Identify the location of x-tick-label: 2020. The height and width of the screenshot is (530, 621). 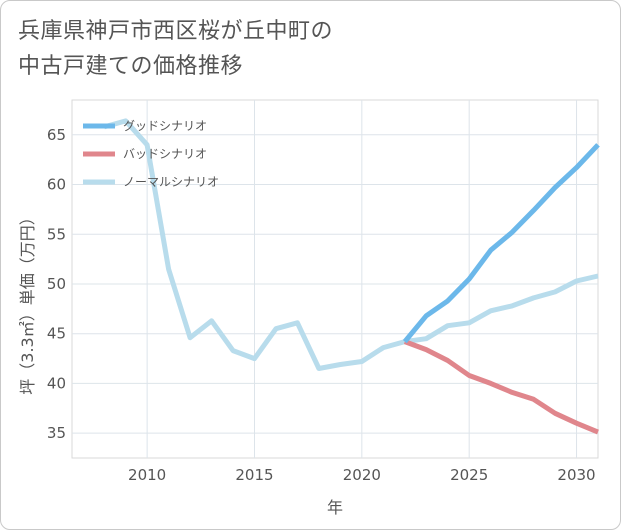
(362, 475).